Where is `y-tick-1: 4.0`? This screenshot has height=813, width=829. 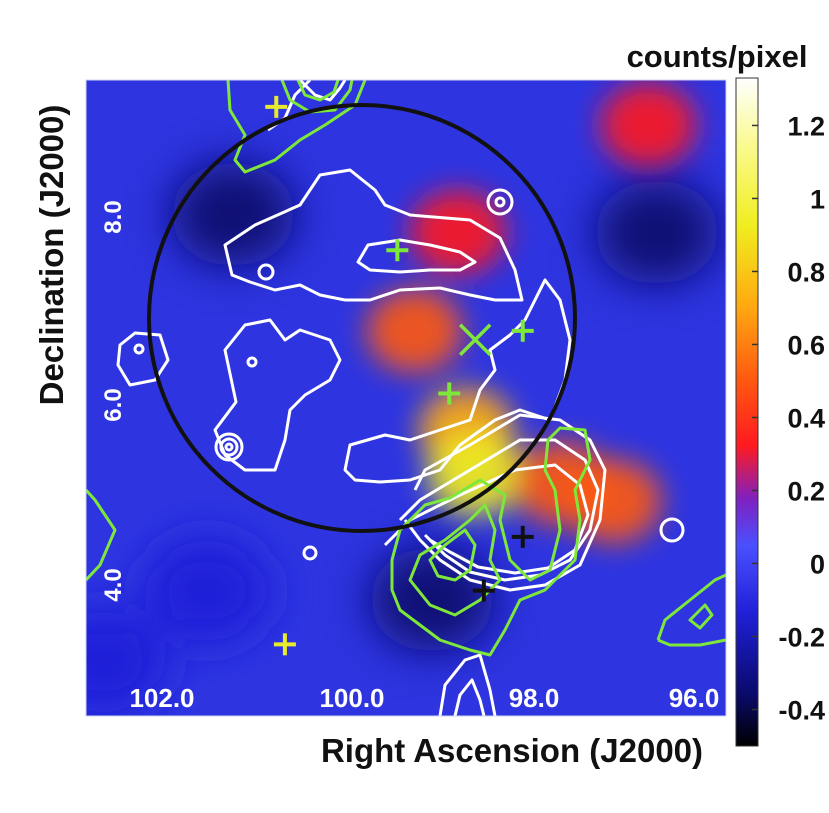
y-tick-1: 4.0 is located at coordinates (113, 584).